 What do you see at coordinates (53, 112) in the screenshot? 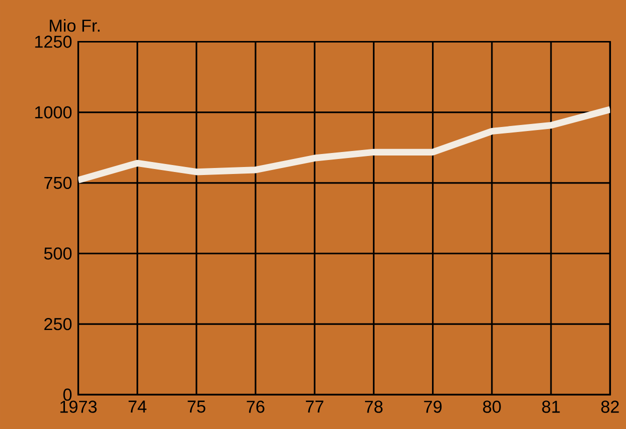
I see `y-tick-label: 1000` at bounding box center [53, 112].